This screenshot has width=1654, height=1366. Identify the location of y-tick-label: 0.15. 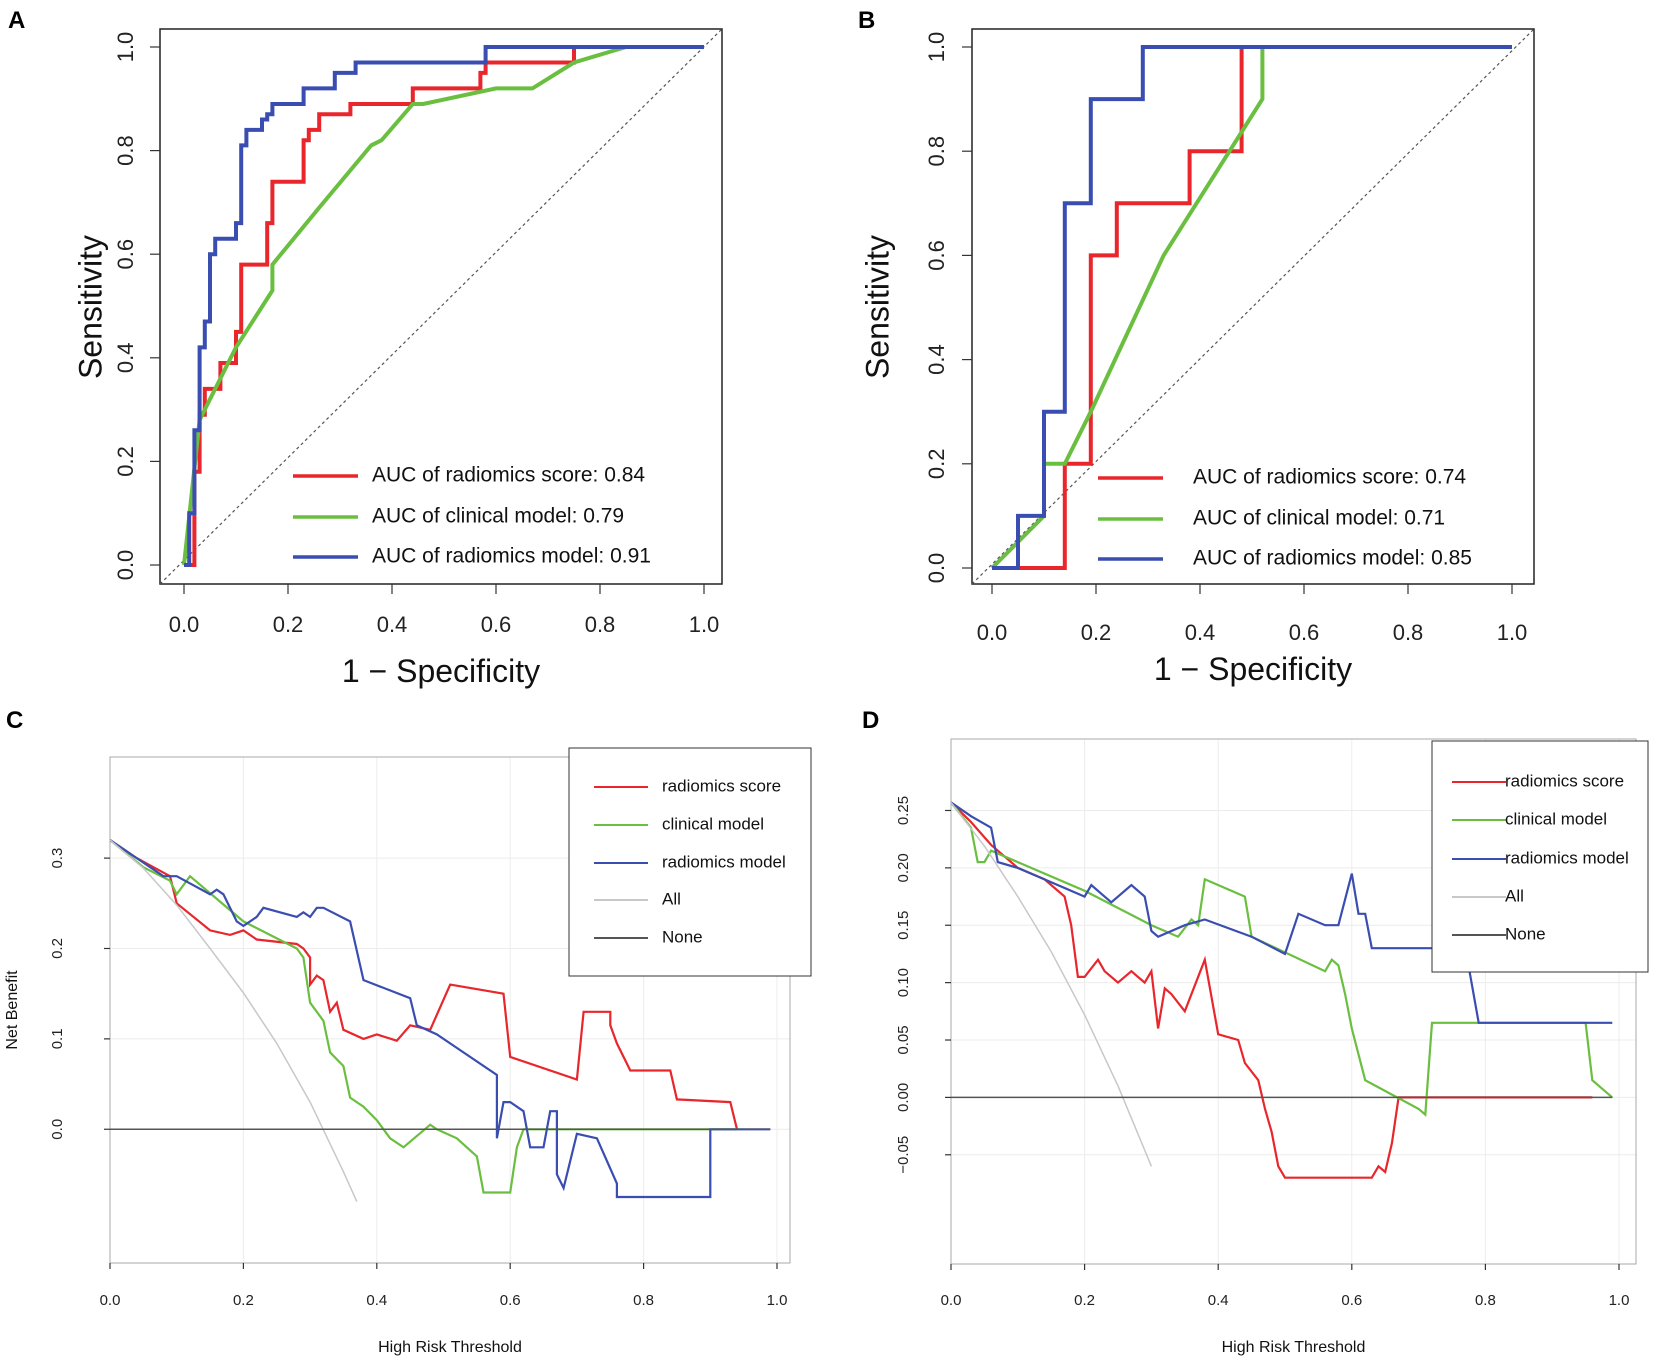
(903, 925).